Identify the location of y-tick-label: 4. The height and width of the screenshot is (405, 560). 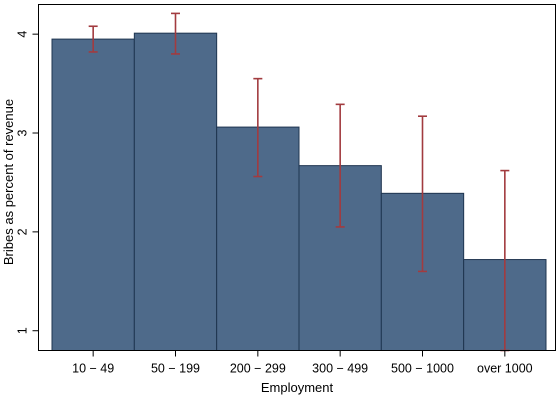
(23, 34).